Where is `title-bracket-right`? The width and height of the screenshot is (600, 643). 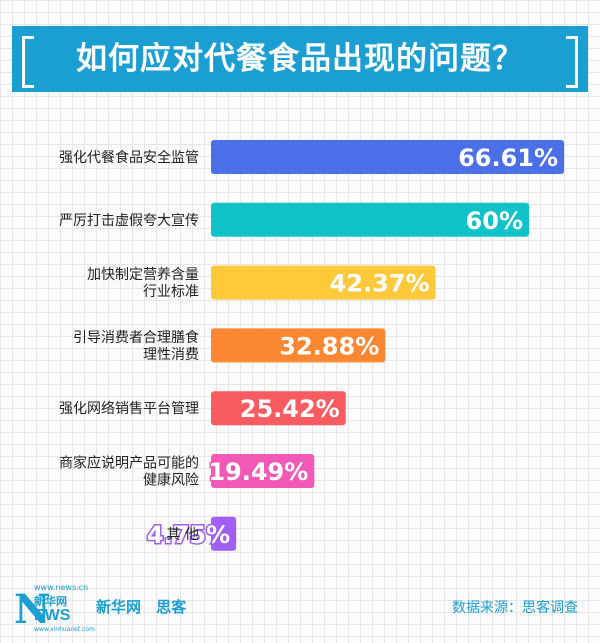
title-bracket-right is located at coordinates (572, 62).